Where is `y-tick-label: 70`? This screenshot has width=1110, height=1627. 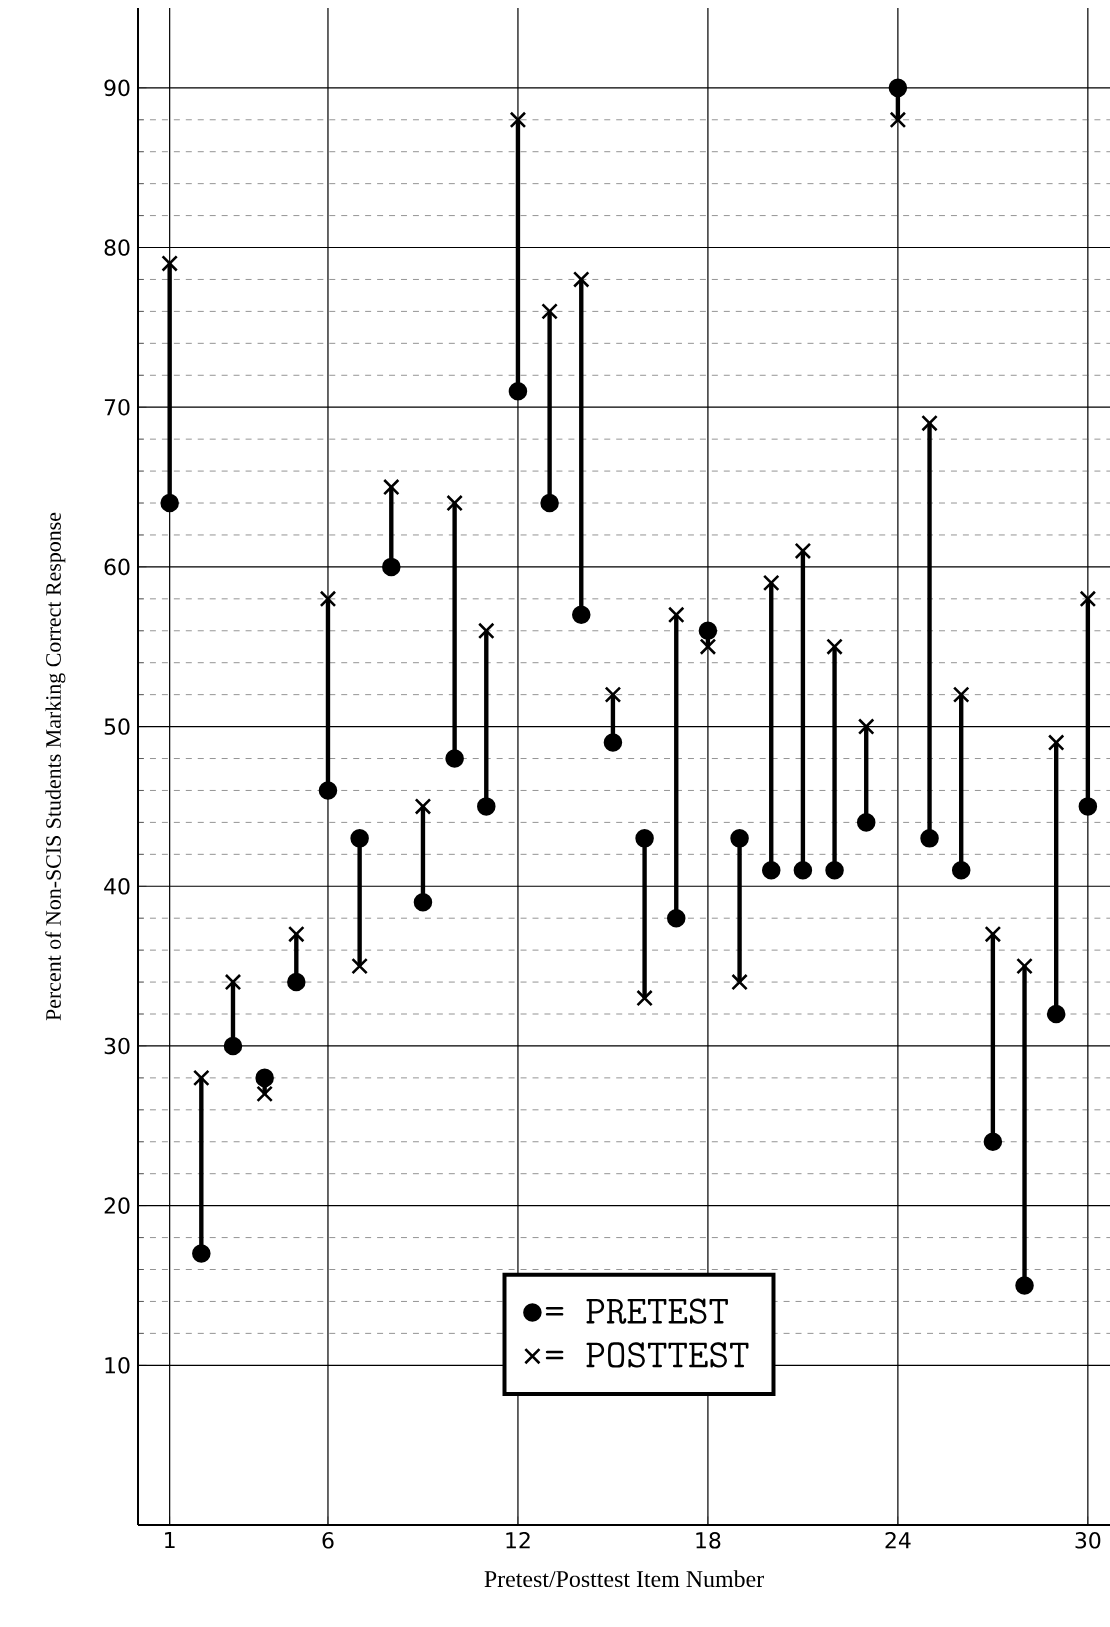 y-tick-label: 70 is located at coordinates (117, 407).